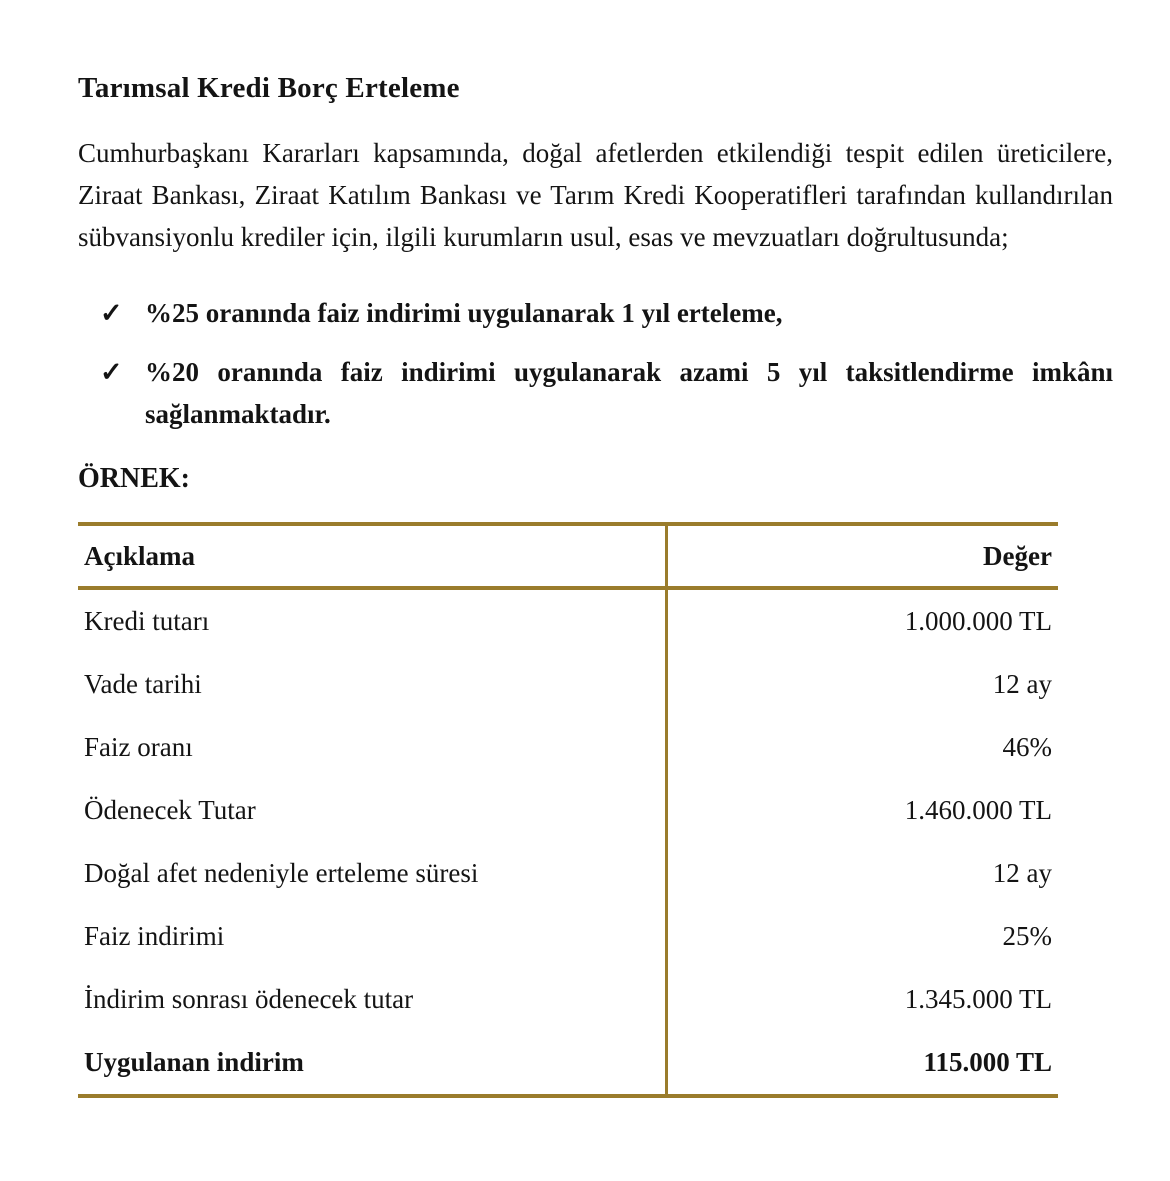 This screenshot has width=1170, height=1181. I want to click on row-label: Ödenecek Tutar, so click(170, 810).